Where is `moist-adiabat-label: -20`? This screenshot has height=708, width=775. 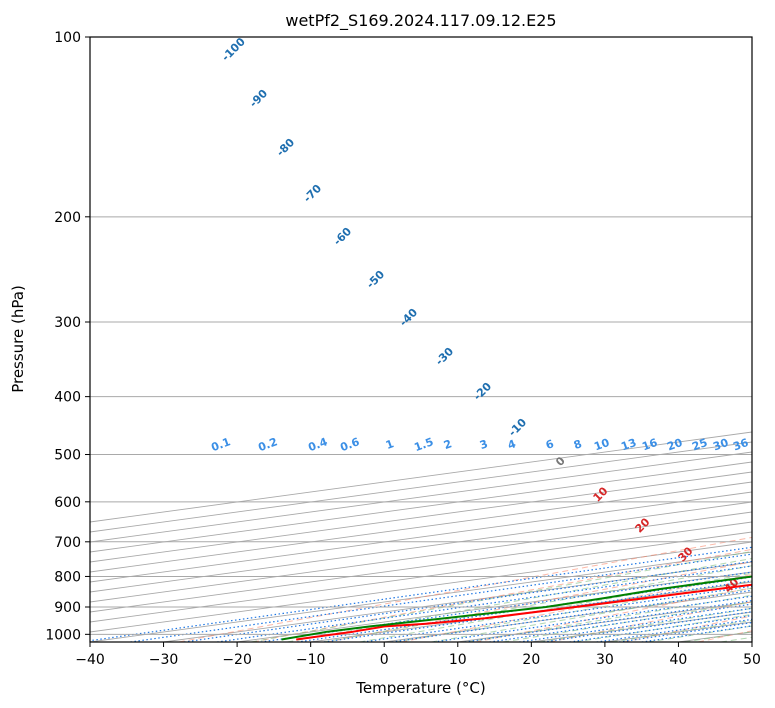
moist-adiabat-label: -20 is located at coordinates (482, 391).